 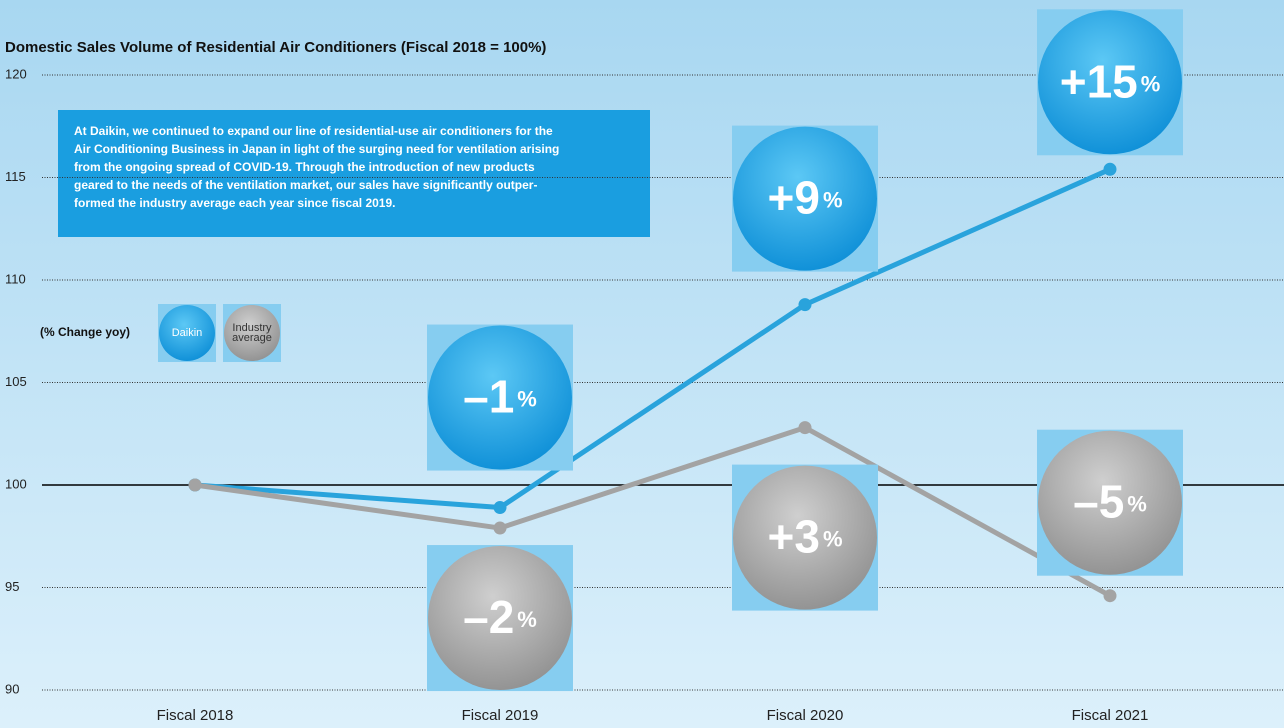 I want to click on change-label: +9%, so click(x=804, y=198).